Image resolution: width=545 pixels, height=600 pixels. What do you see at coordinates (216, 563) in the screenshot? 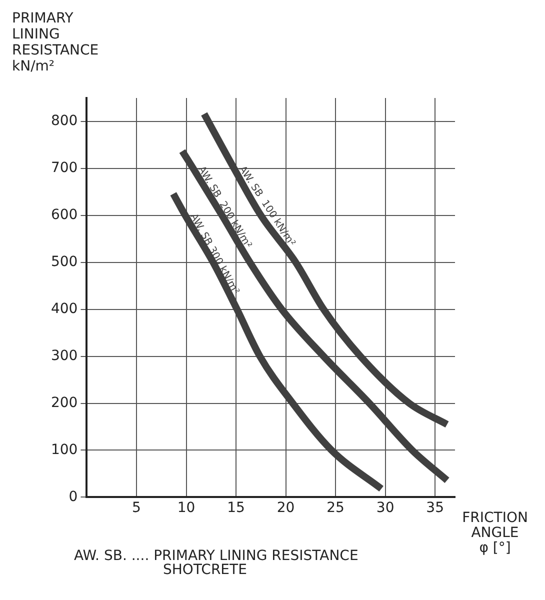
I see `text: AW. SB. .... PRIMARY LINING RESISTANCE SHOTCRETE` at bounding box center [216, 563].